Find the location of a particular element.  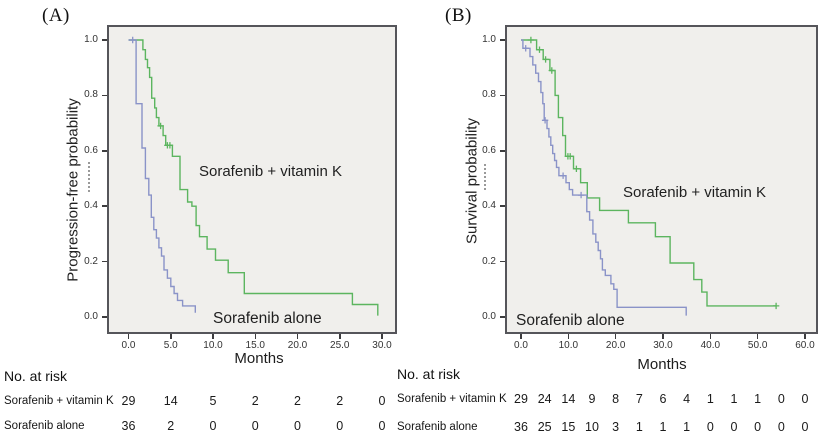

x-tick-label-panel-b: 10.0 is located at coordinates (568, 345).